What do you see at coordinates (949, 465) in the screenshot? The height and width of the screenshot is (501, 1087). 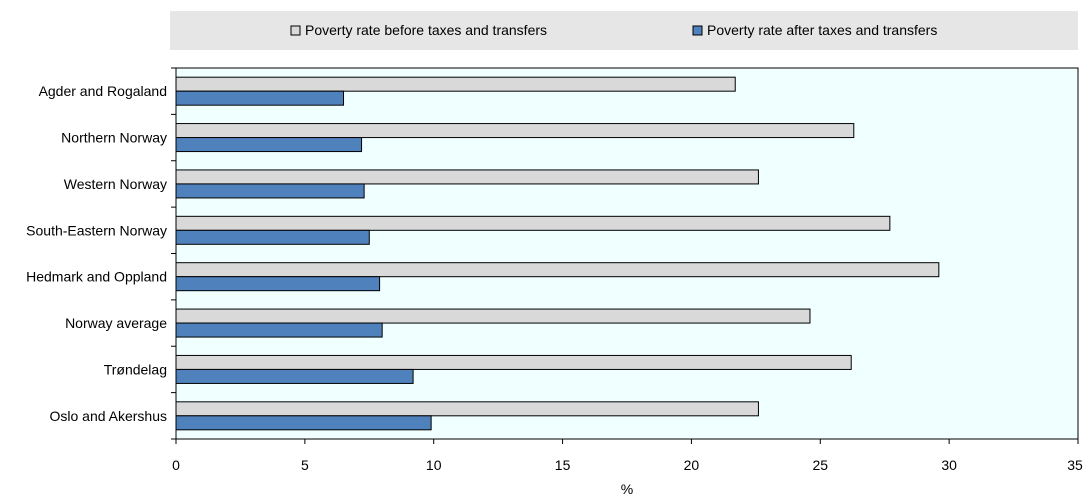 I see `x-tick-label-6: 30` at bounding box center [949, 465].